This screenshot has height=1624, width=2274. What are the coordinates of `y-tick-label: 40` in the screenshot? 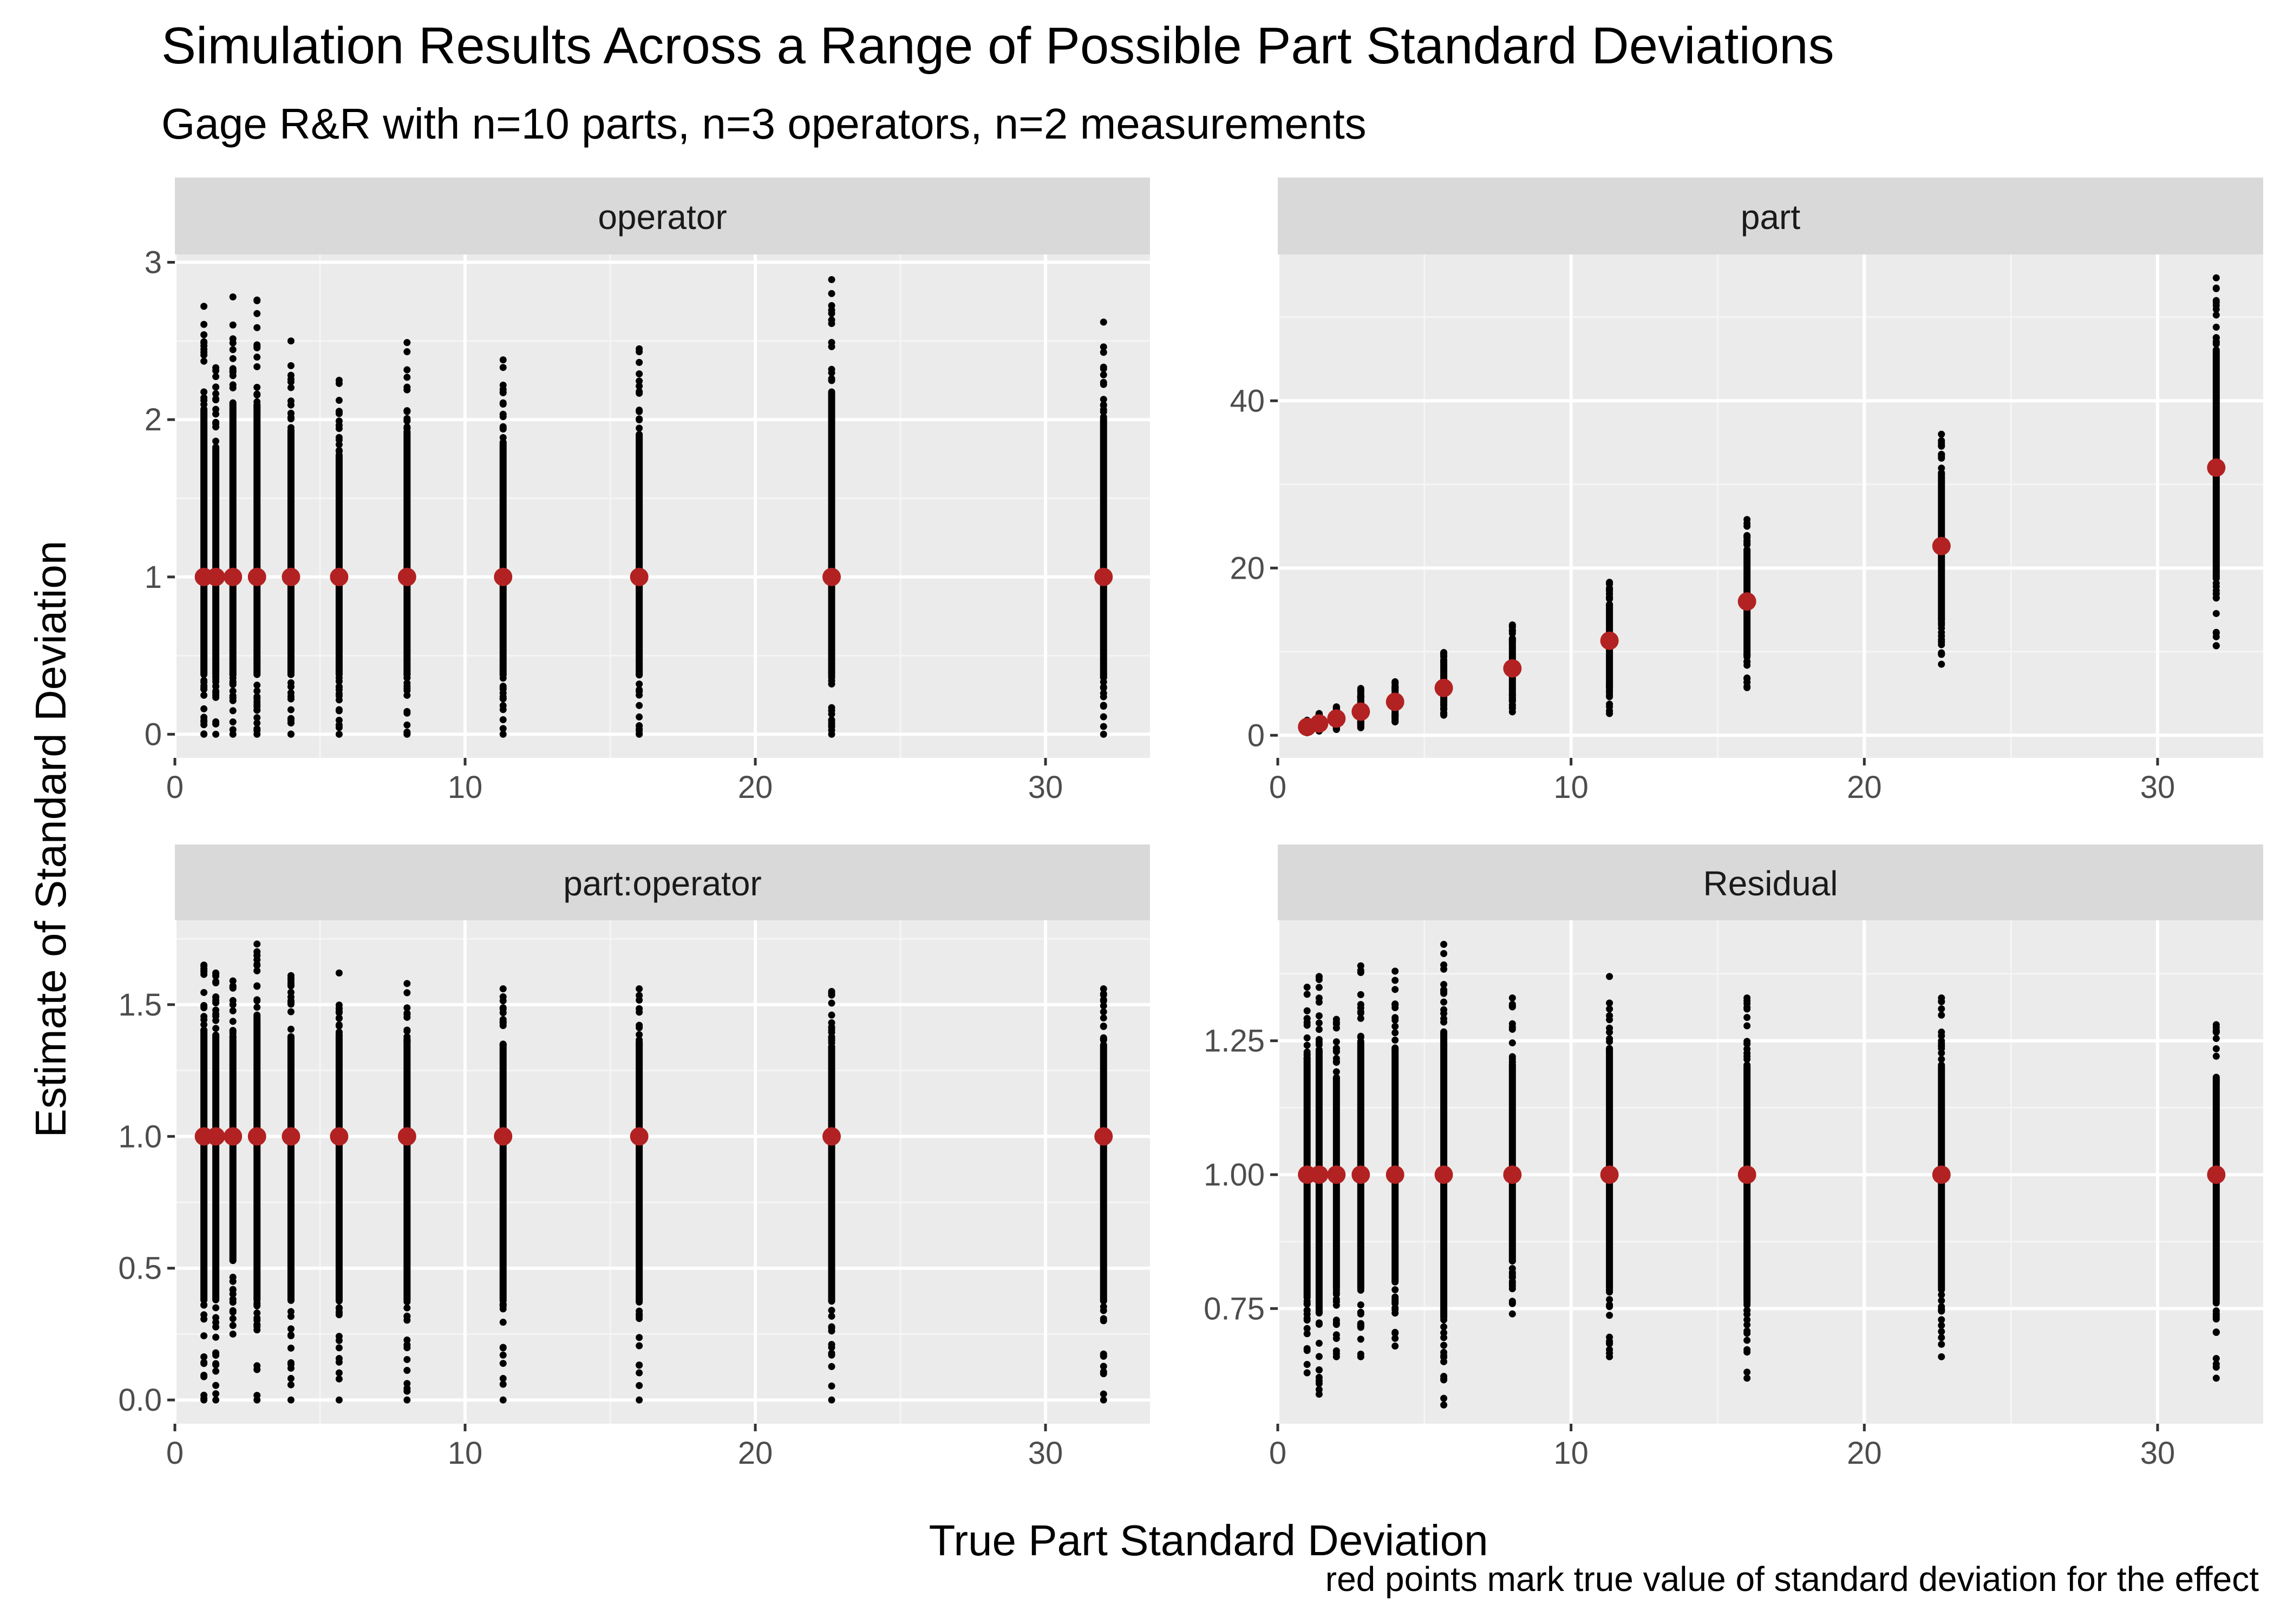 It's located at (1247, 400).